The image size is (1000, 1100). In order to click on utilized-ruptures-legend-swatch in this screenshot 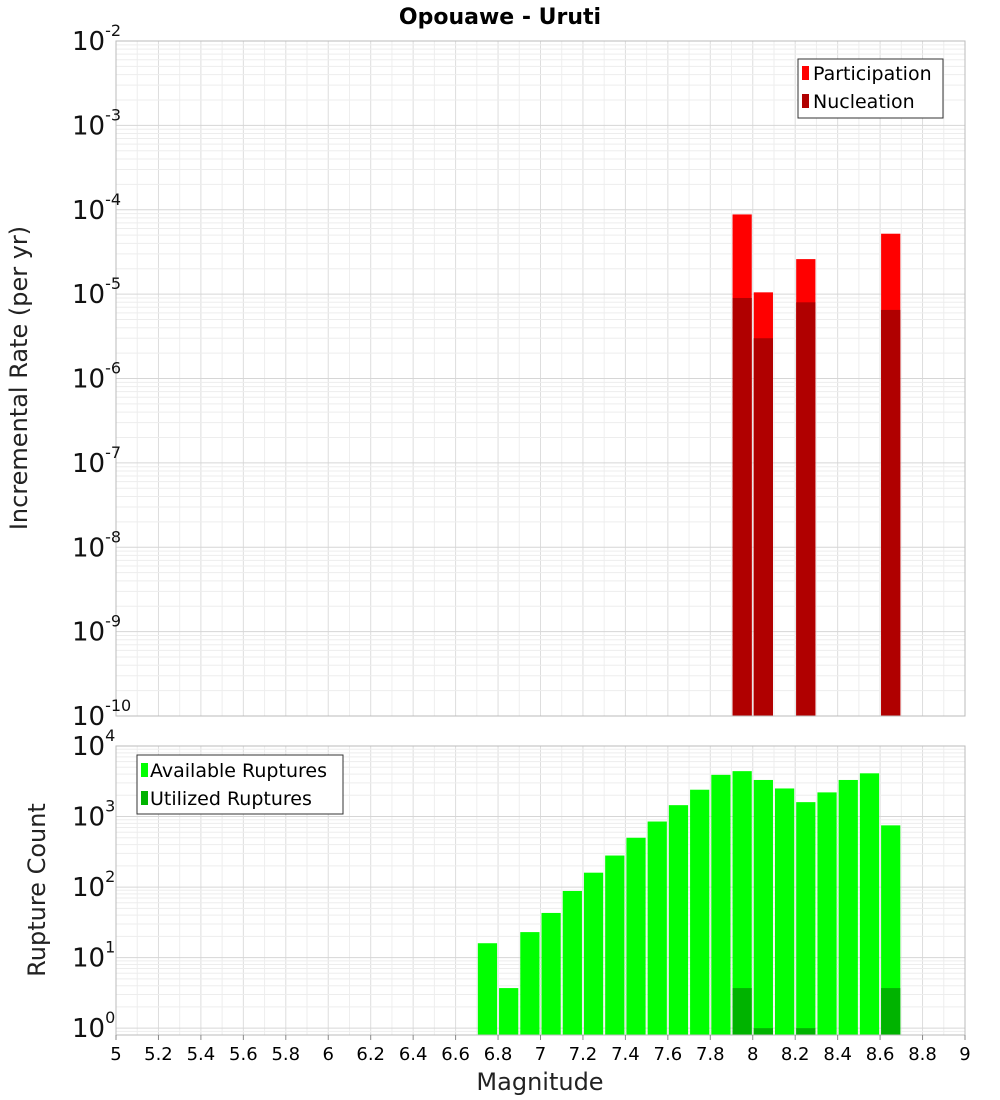, I will do `click(144, 798)`.